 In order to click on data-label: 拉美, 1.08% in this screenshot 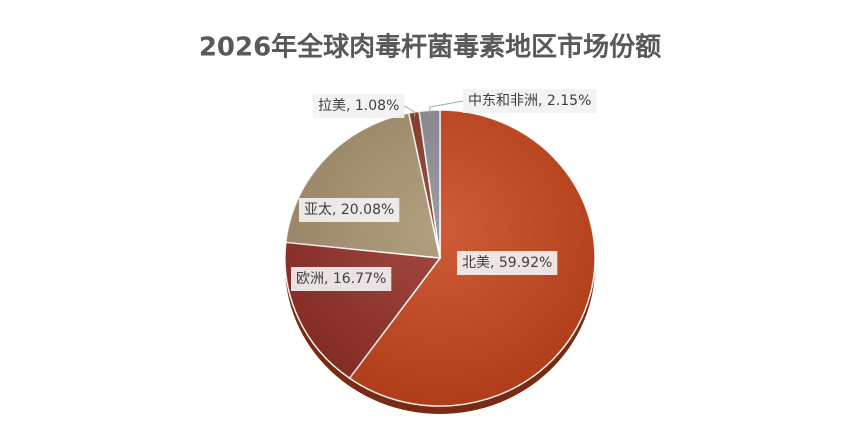, I will do `click(358, 106)`.